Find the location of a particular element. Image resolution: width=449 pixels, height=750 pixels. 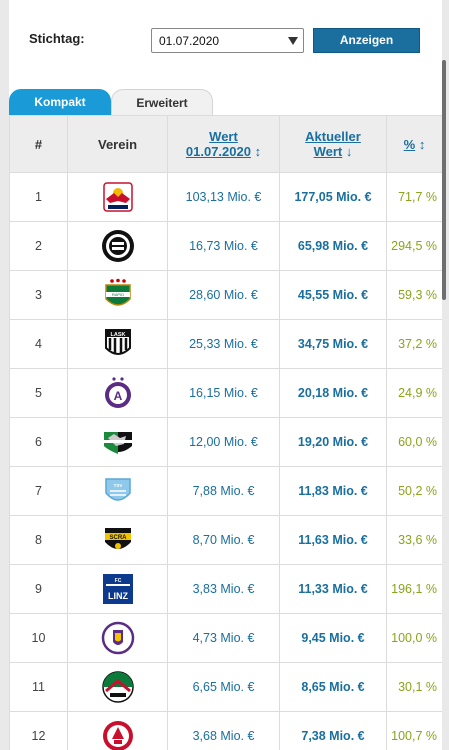

aktueller-wert-cell: 9,45 Mio. € is located at coordinates (333, 638).